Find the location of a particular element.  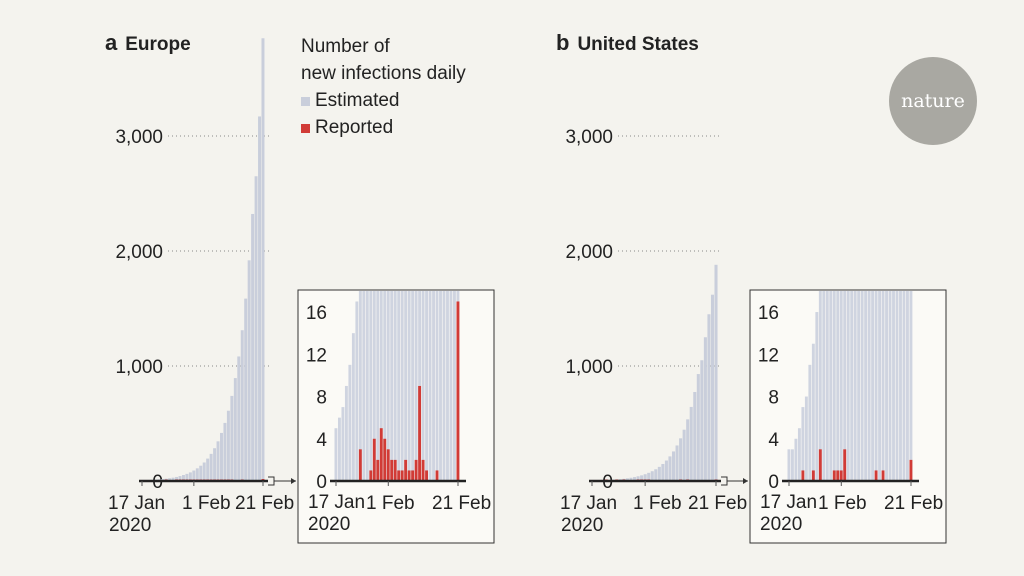

legend-reported-label: Reported is located at coordinates (354, 127).